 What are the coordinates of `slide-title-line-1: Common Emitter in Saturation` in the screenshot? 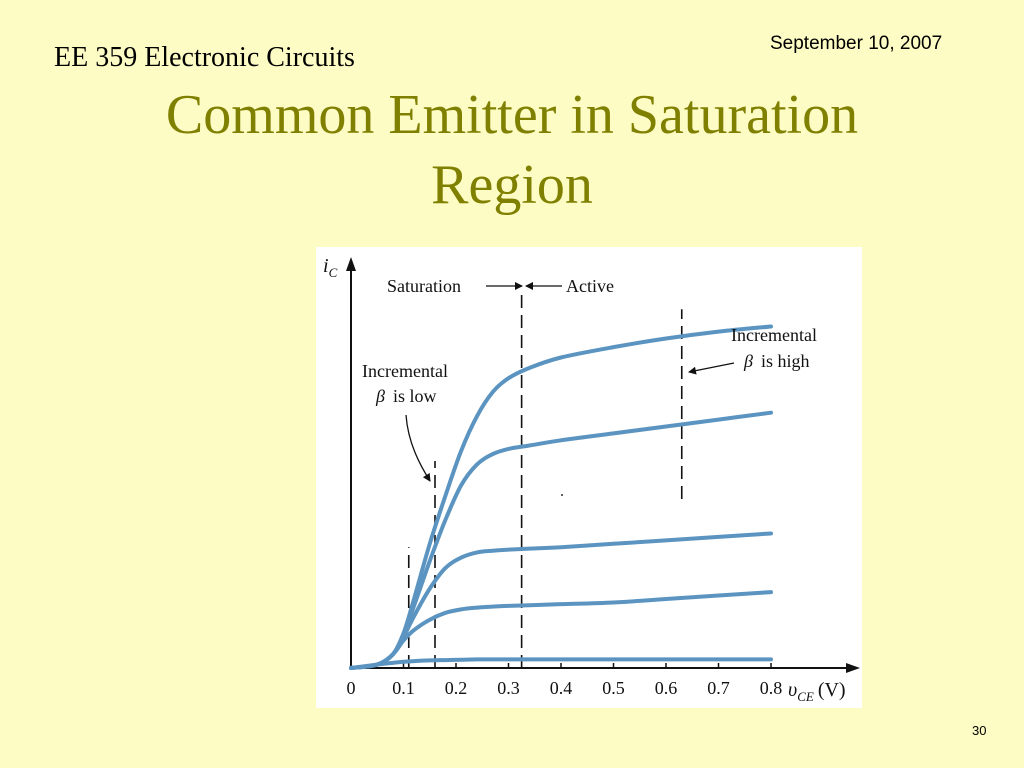 It's located at (512, 115).